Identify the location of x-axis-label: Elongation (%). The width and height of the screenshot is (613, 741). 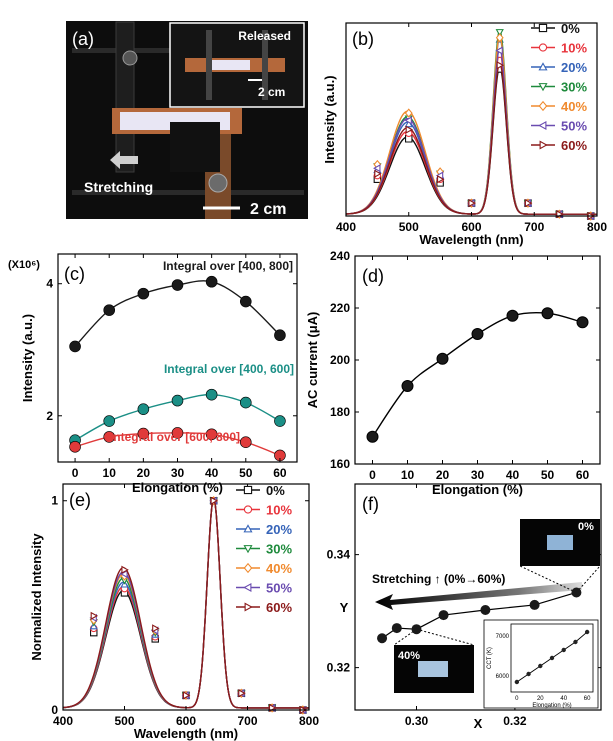
(477, 489).